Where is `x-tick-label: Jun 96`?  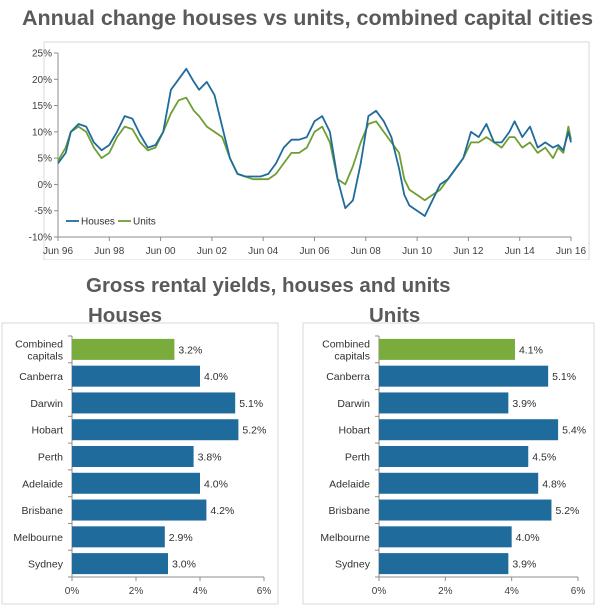 x-tick-label: Jun 96 is located at coordinates (58, 251).